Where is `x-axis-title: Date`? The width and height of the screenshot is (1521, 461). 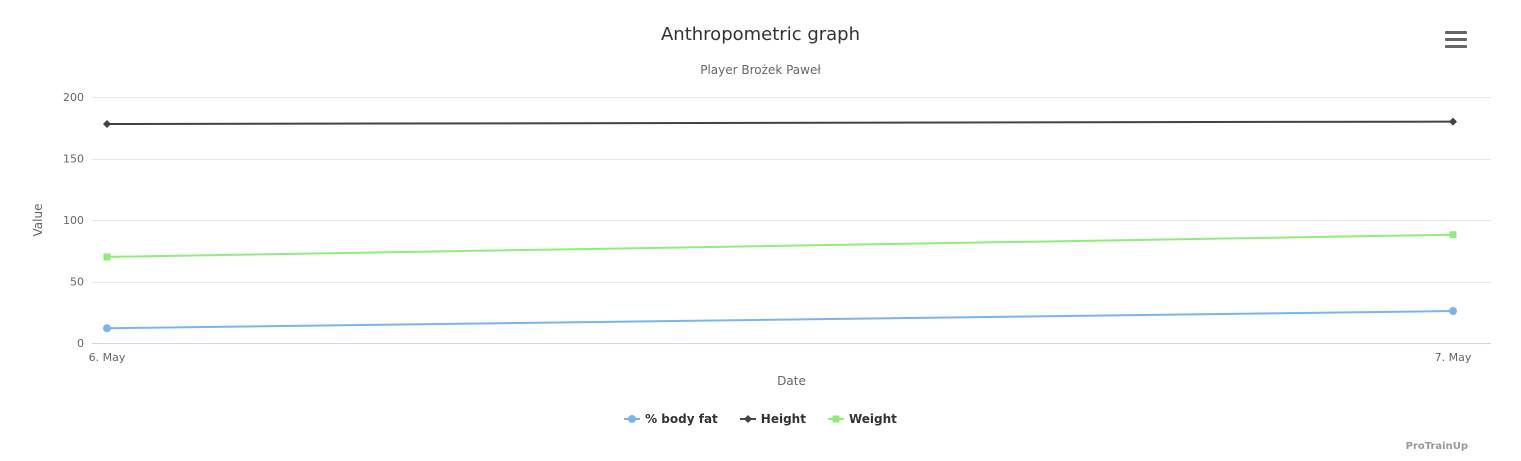 x-axis-title: Date is located at coordinates (791, 381).